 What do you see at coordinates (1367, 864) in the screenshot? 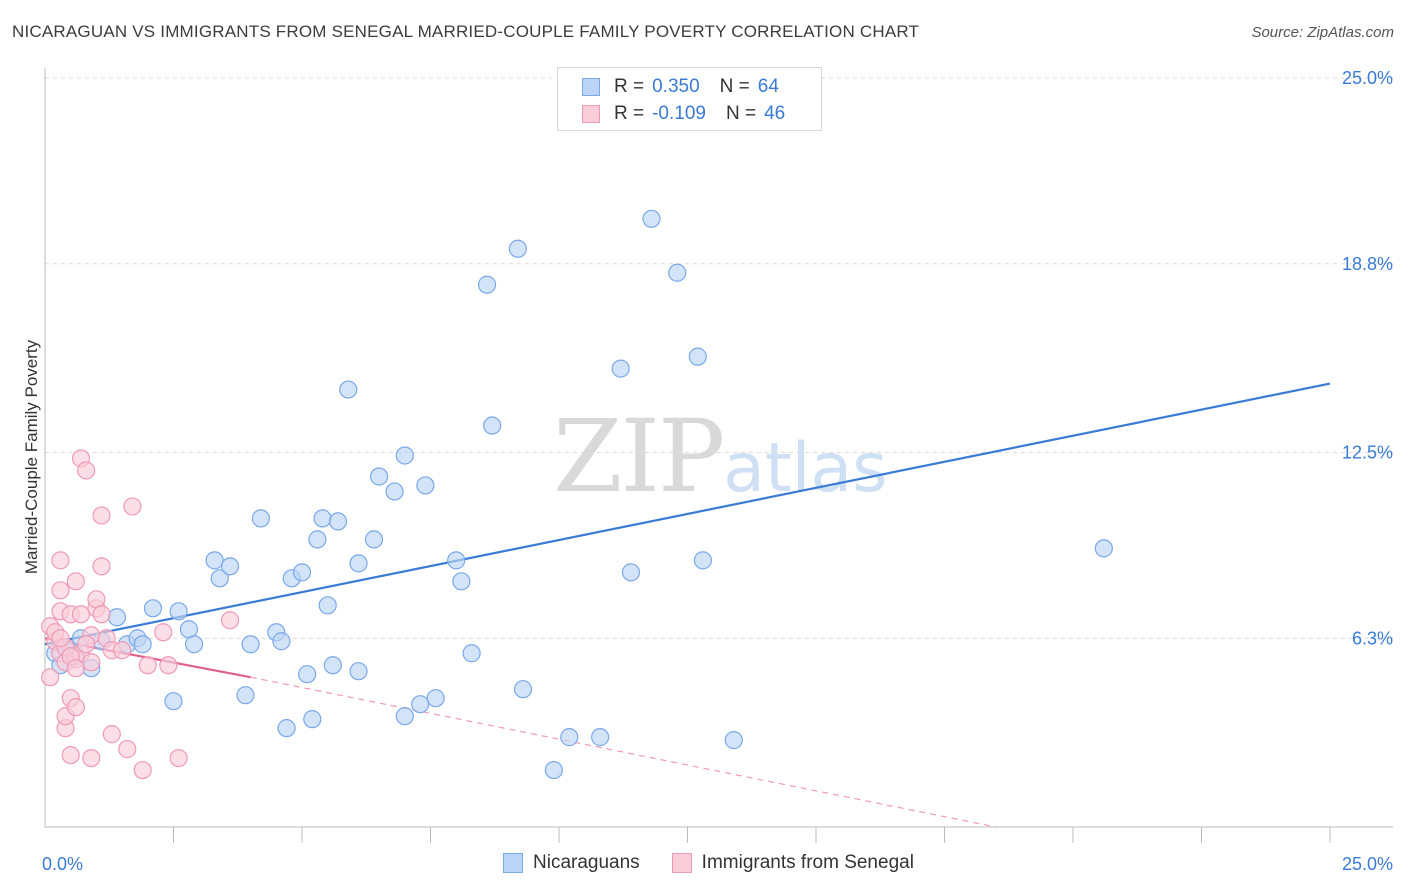
I see `x-tick-label-right: 25.0%` at bounding box center [1367, 864].